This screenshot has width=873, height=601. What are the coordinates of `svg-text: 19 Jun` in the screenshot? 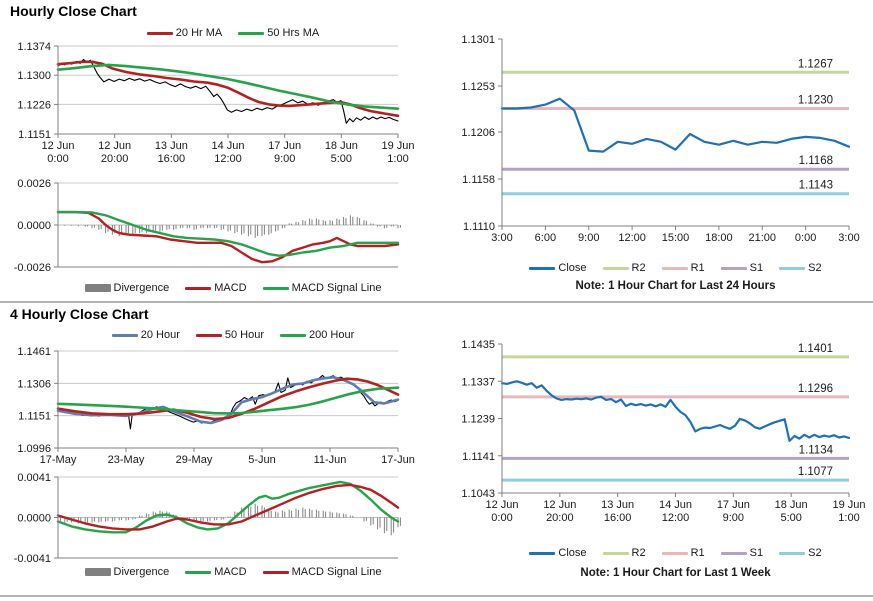 It's located at (848, 505).